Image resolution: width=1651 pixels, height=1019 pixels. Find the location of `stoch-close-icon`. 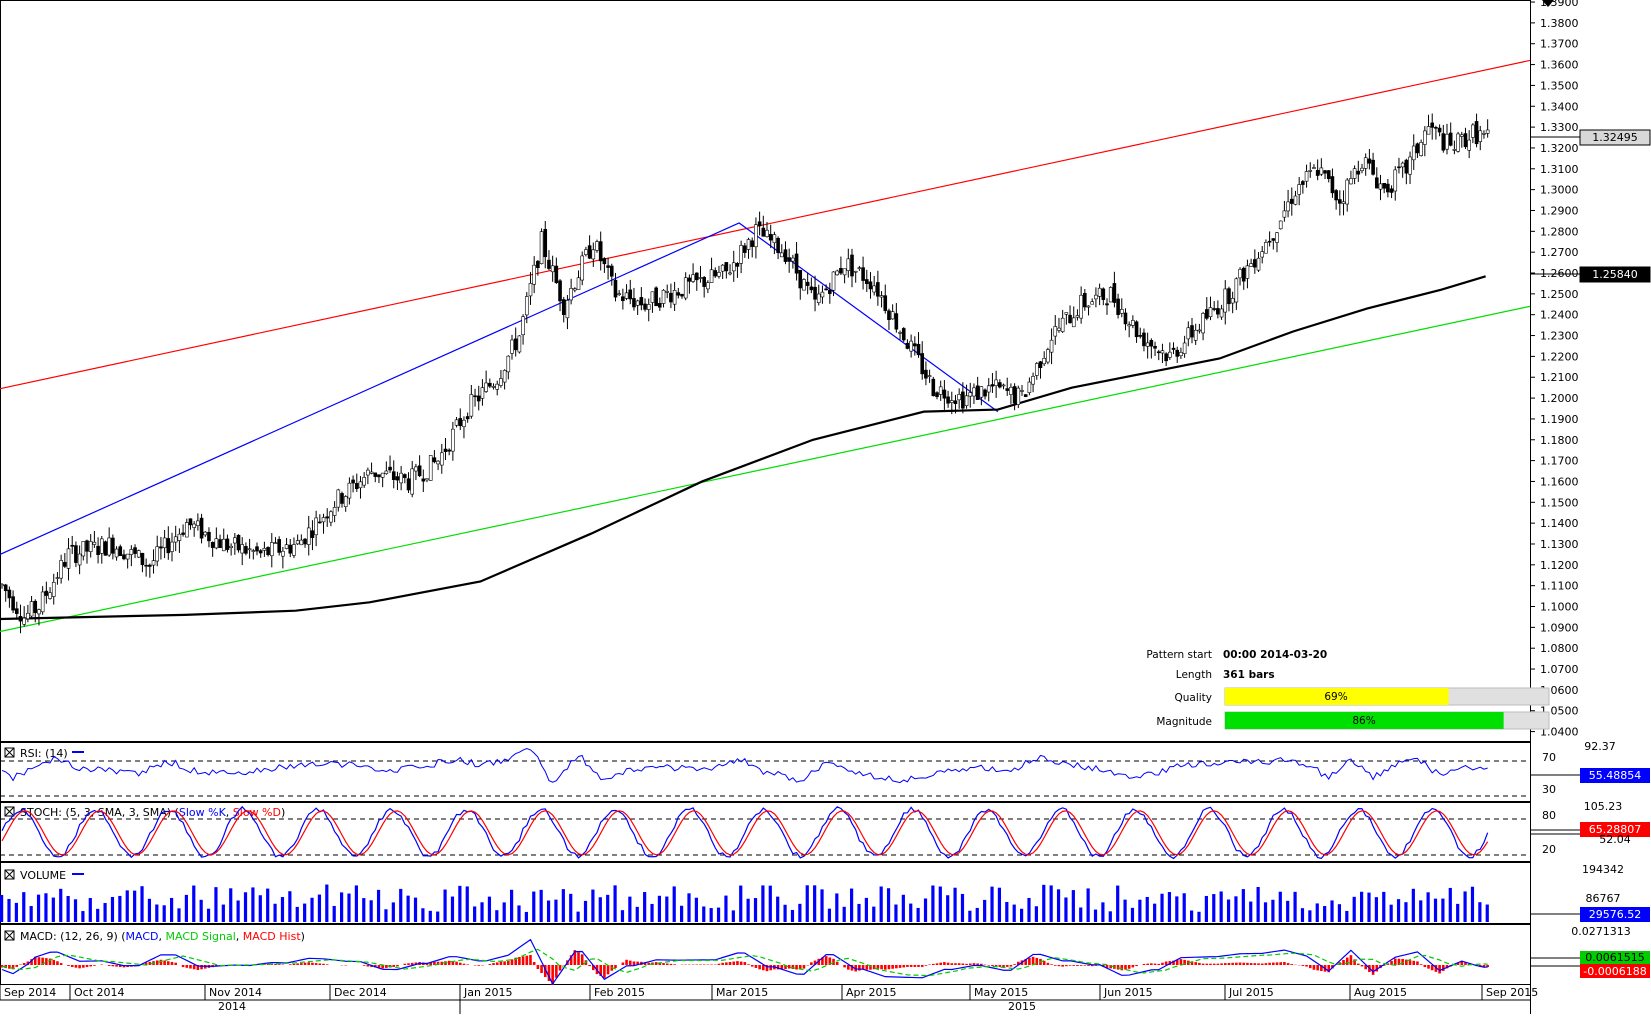

stoch-close-icon is located at coordinates (9, 811).